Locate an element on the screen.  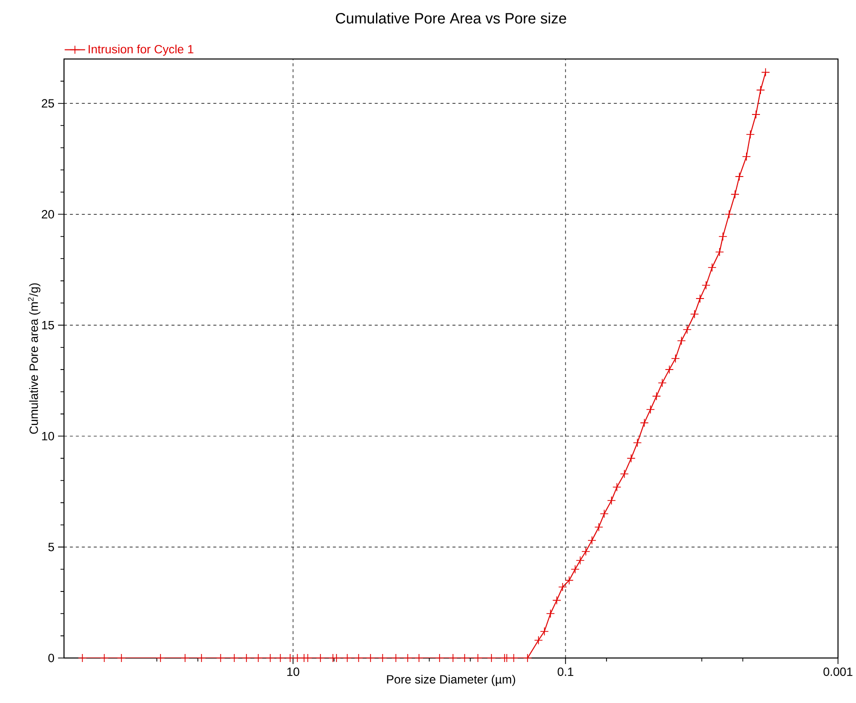
y-tick-label: 0 is located at coordinates (51, 658).